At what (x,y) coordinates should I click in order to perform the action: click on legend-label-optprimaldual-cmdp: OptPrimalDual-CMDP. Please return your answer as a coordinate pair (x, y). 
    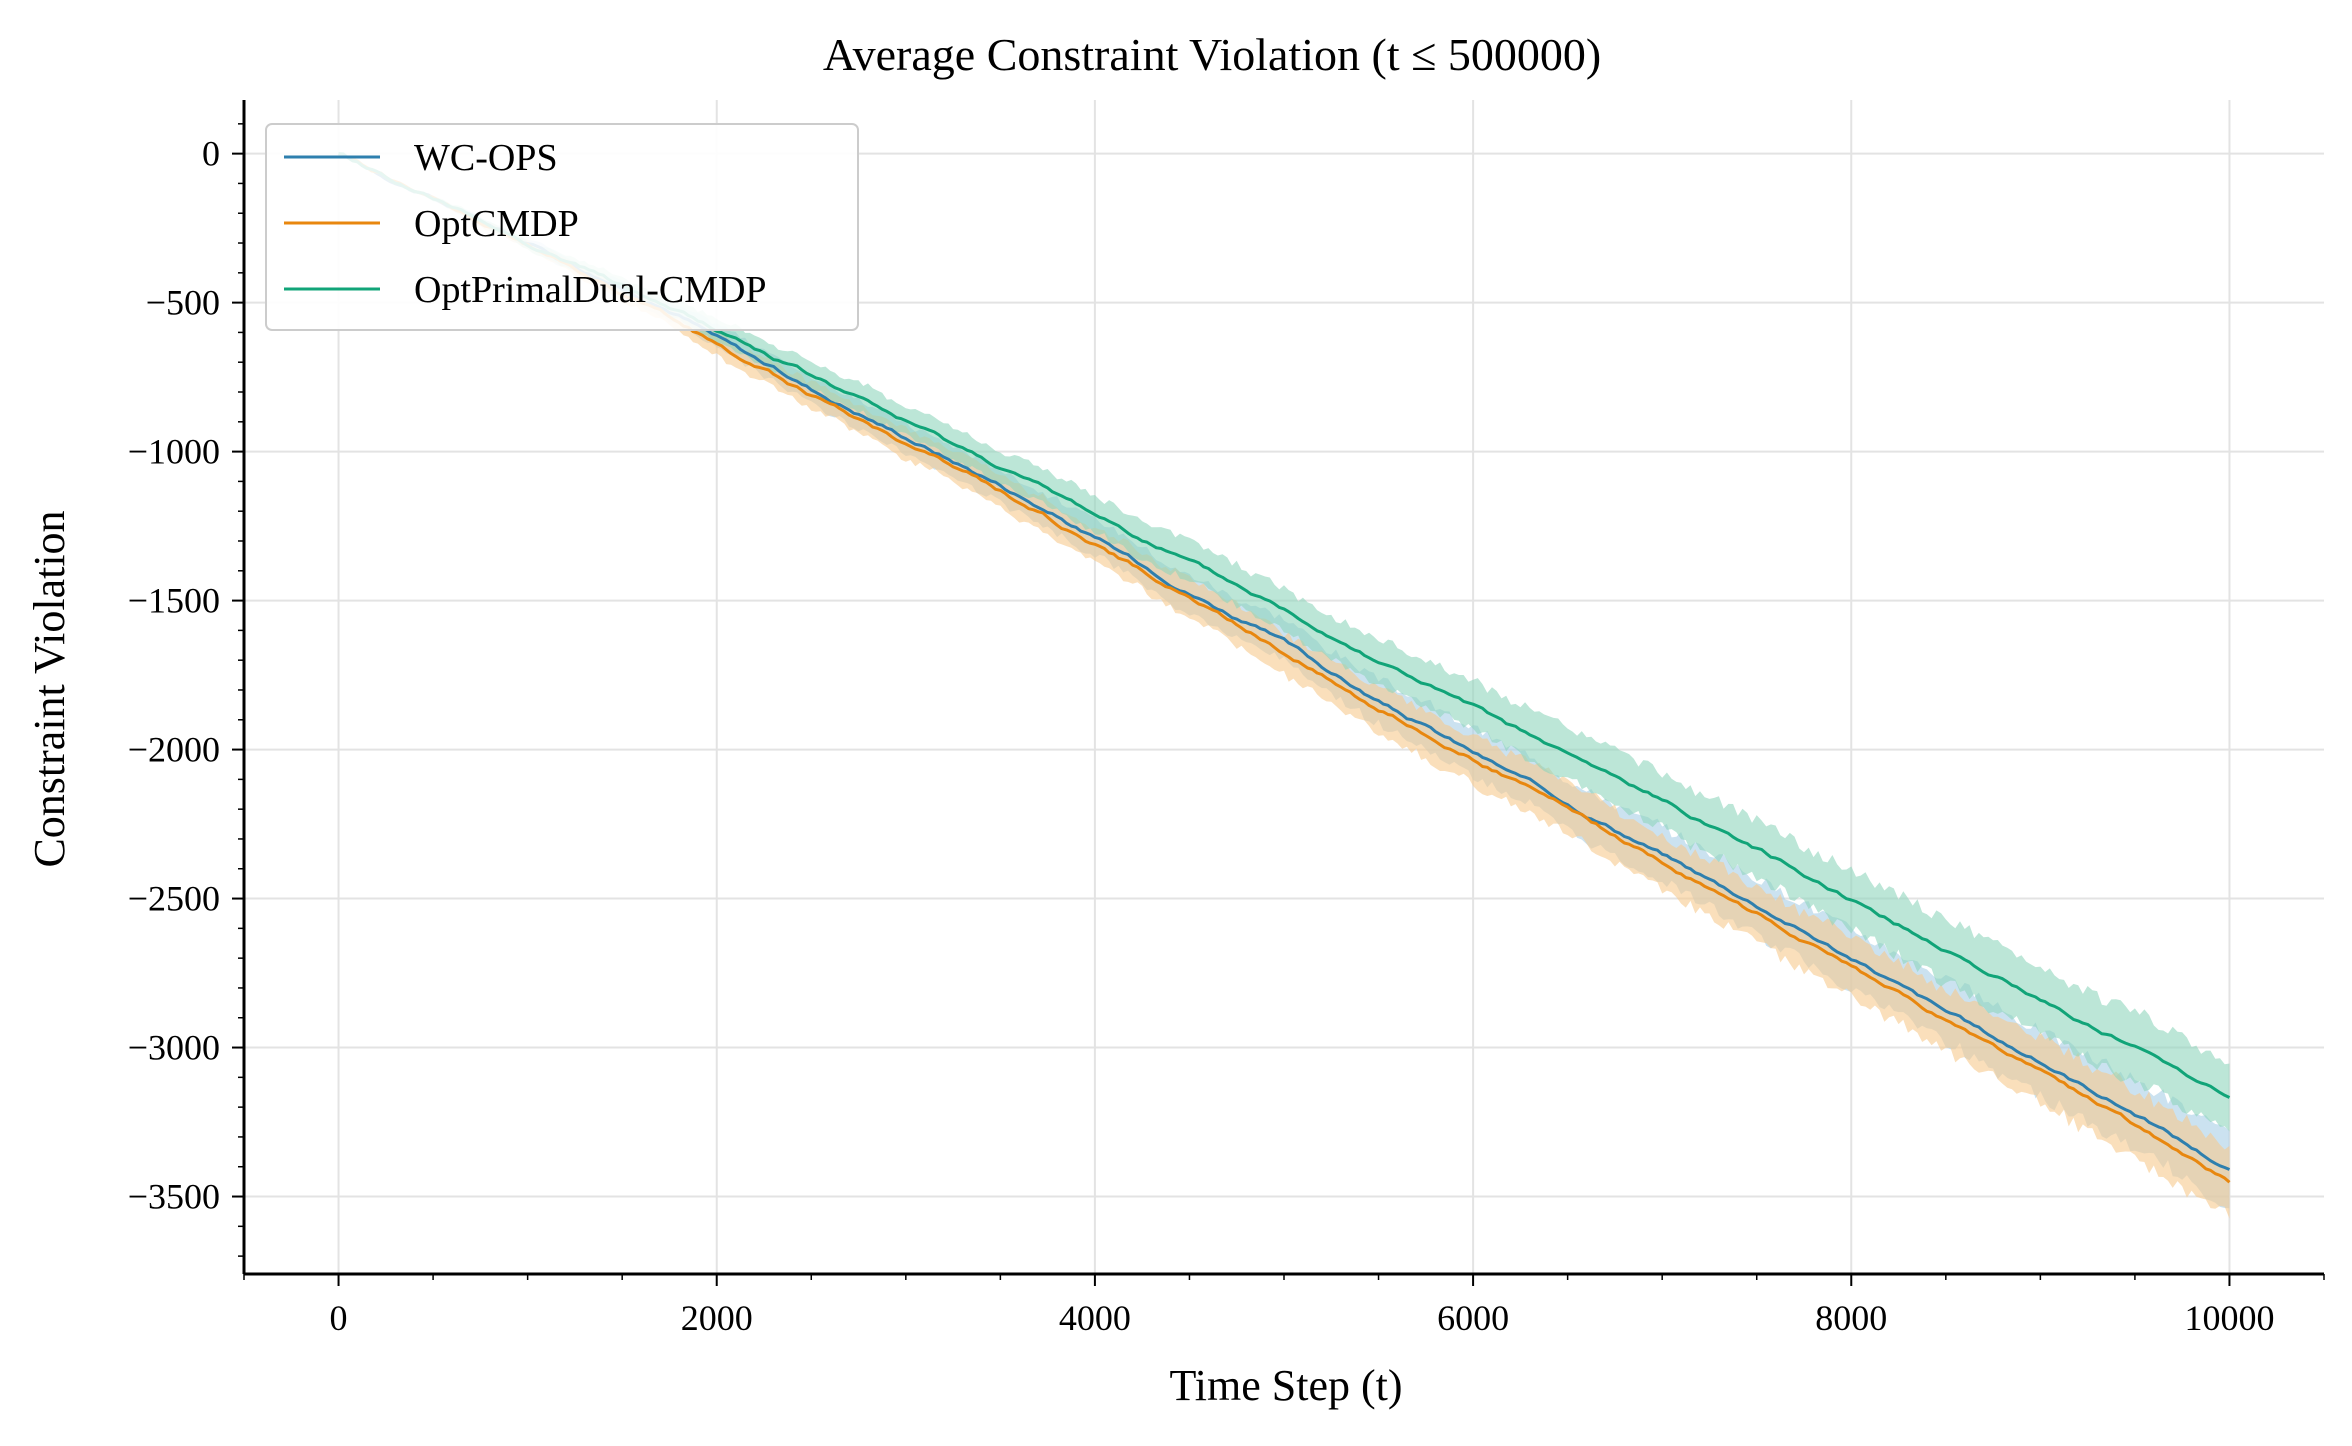
    Looking at the image, I should click on (590, 290).